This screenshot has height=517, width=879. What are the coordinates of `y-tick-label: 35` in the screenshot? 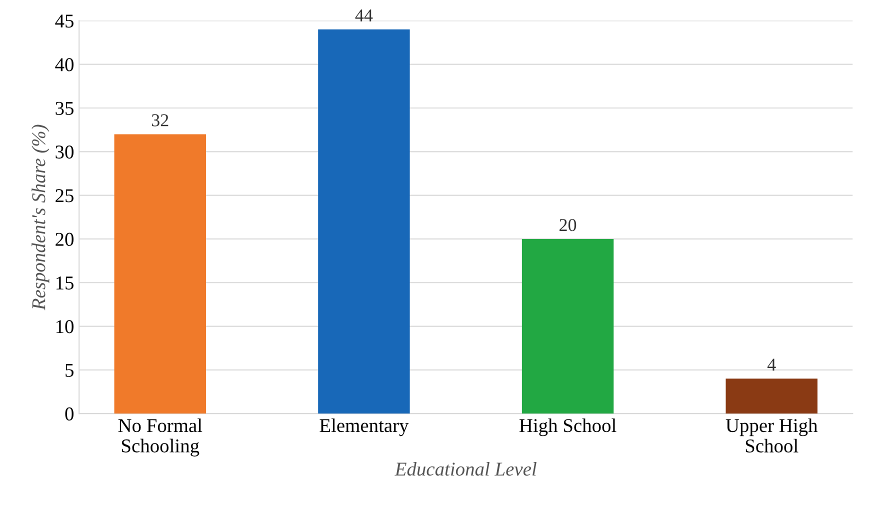 It's located at (65, 108).